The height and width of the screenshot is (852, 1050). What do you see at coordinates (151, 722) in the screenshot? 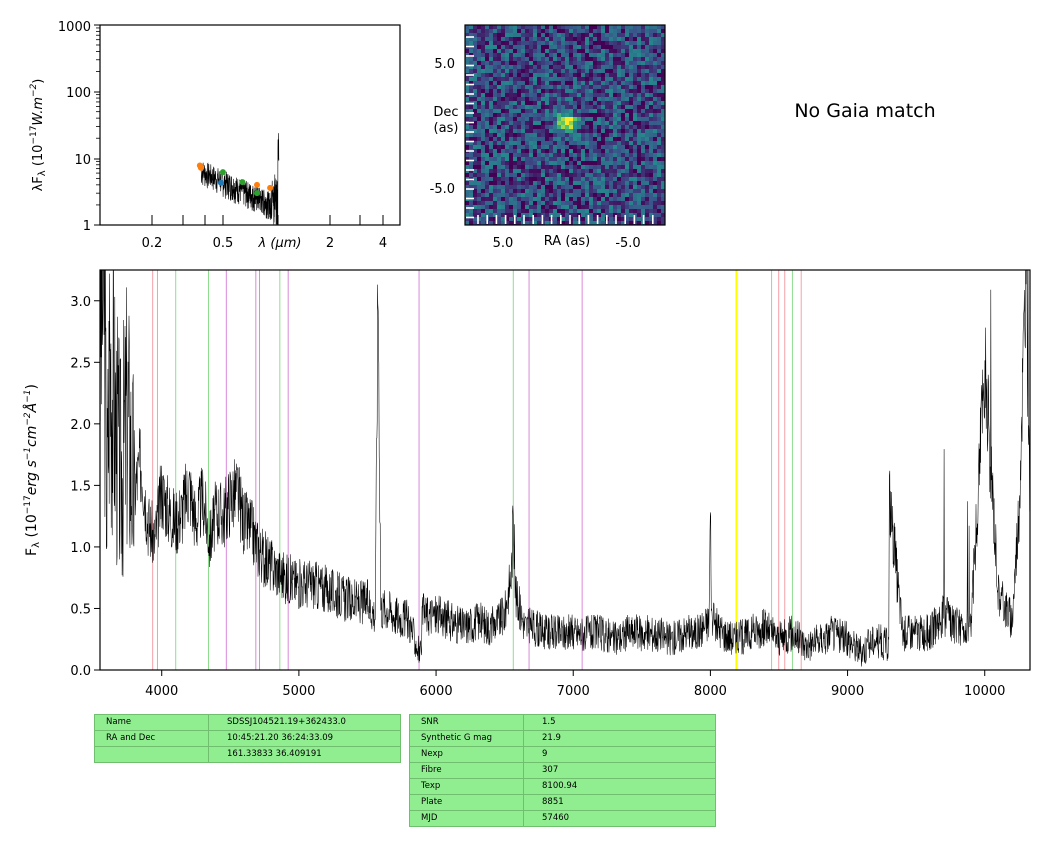
I see `table-key: Name` at bounding box center [151, 722].